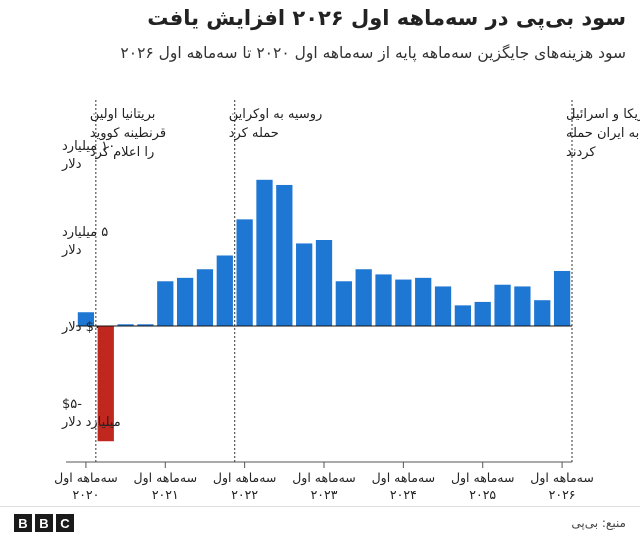 The height and width of the screenshot is (539, 640). Describe the element at coordinates (72, 404) in the screenshot. I see `y-tick-label-line: -$۵` at that location.